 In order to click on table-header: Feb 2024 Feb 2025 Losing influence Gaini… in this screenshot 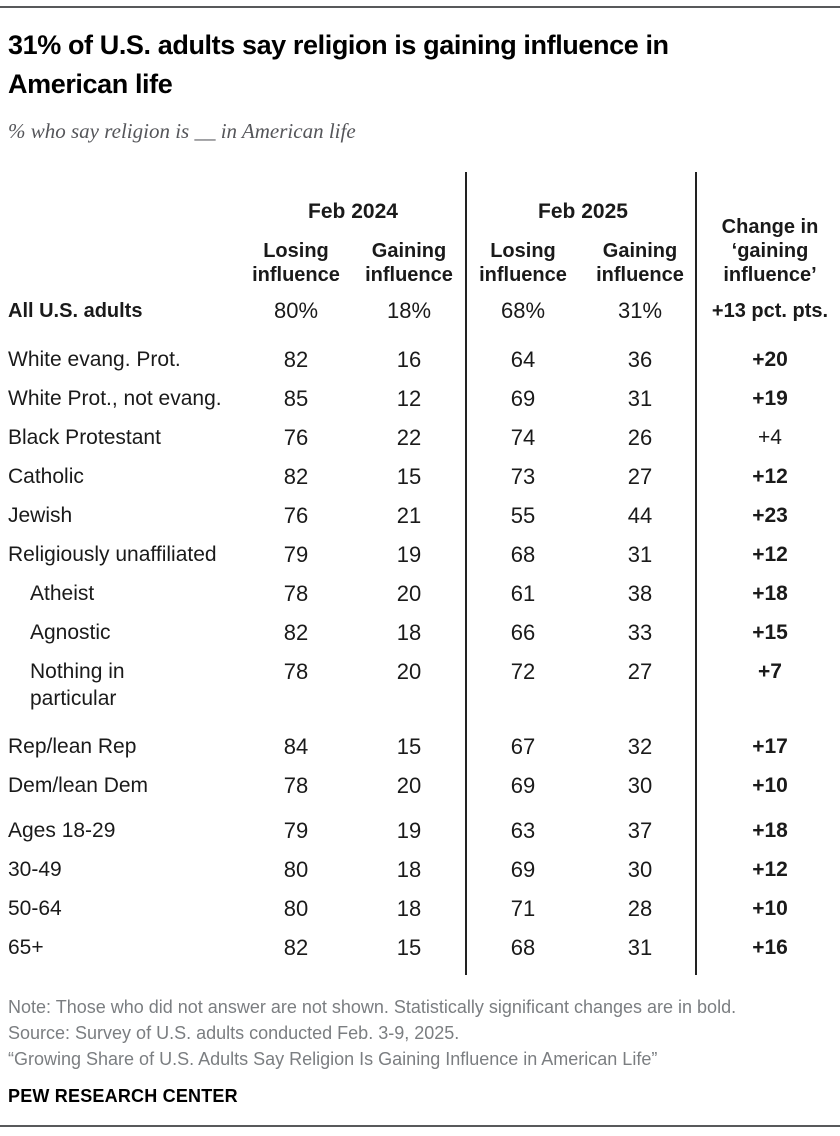, I will do `click(420, 231)`.